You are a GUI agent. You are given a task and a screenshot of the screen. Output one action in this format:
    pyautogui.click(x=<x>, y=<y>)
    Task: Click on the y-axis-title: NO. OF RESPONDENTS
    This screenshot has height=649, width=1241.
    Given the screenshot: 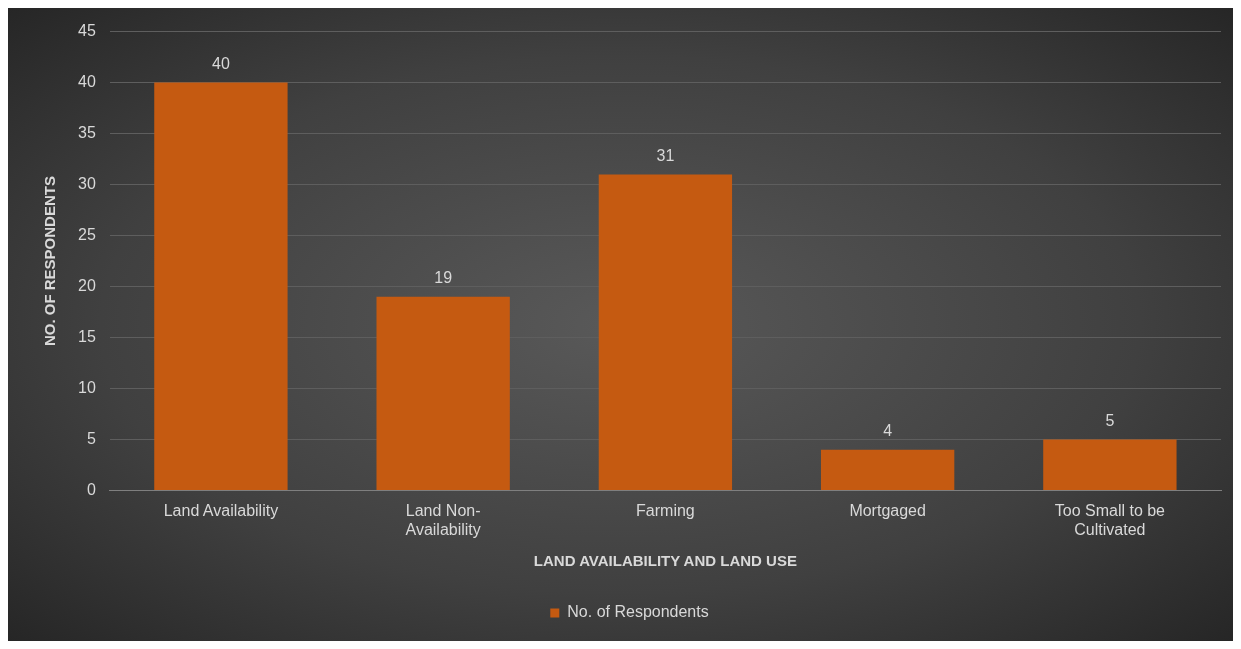 What is the action you would take?
    pyautogui.click(x=50, y=261)
    